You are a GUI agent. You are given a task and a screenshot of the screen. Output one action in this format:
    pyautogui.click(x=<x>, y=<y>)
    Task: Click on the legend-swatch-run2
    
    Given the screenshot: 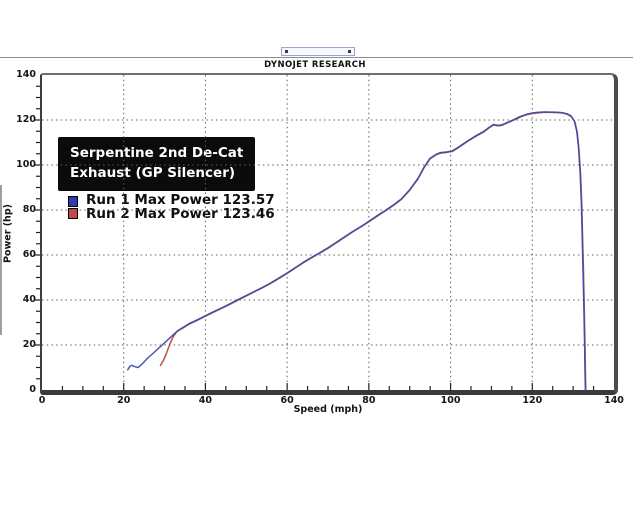 What is the action you would take?
    pyautogui.click(x=73, y=213)
    